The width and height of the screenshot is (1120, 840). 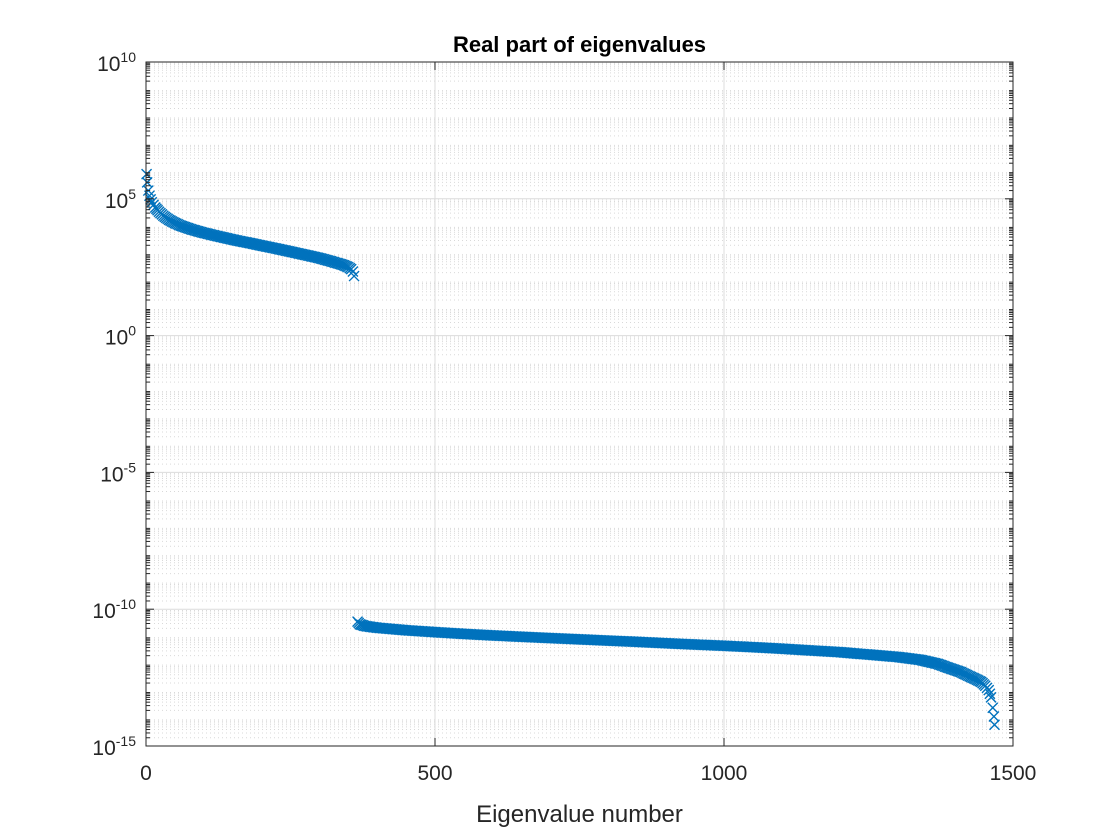 I want to click on y-tick-label: 10⁻¹⁰, so click(x=114, y=609).